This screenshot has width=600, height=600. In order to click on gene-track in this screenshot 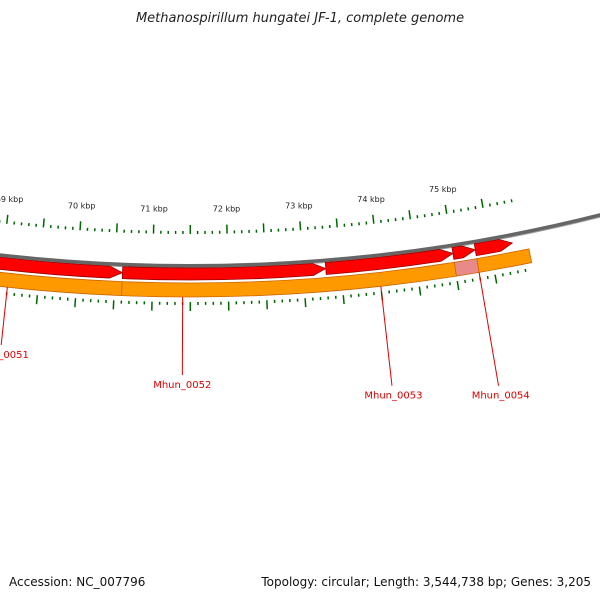, I will do `click(266, 273)`.